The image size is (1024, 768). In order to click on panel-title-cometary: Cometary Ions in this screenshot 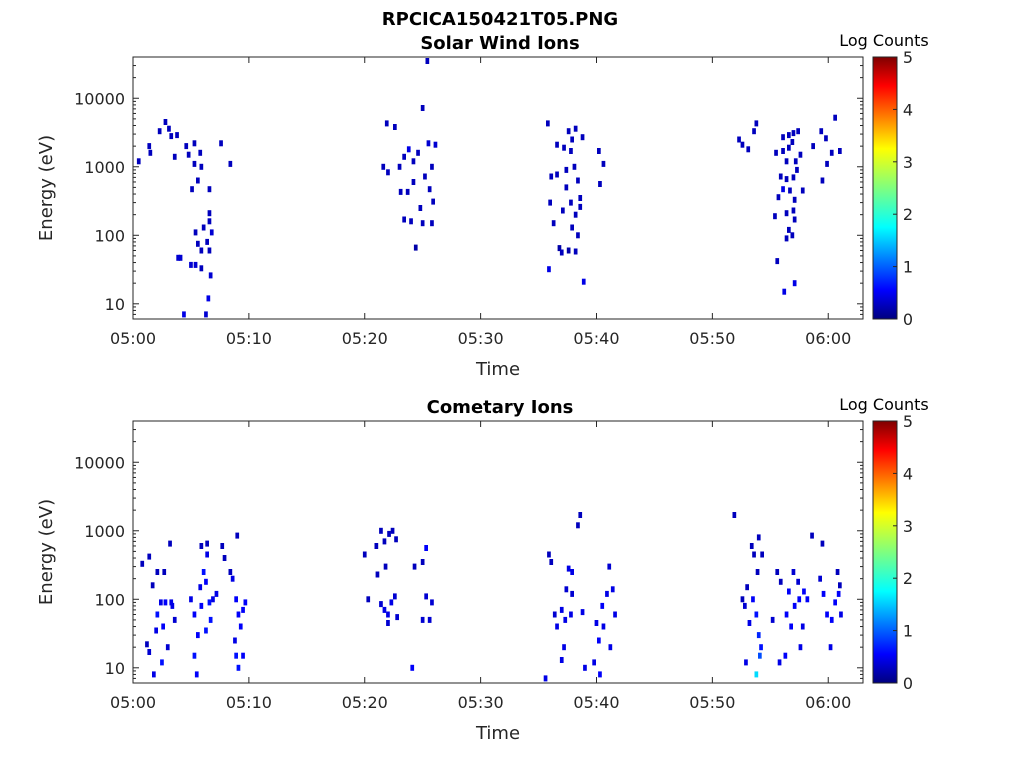, I will do `click(500, 407)`.